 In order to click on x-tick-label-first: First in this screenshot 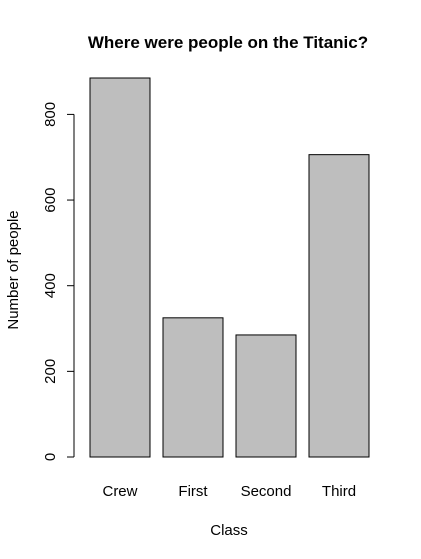, I will do `click(193, 491)`.